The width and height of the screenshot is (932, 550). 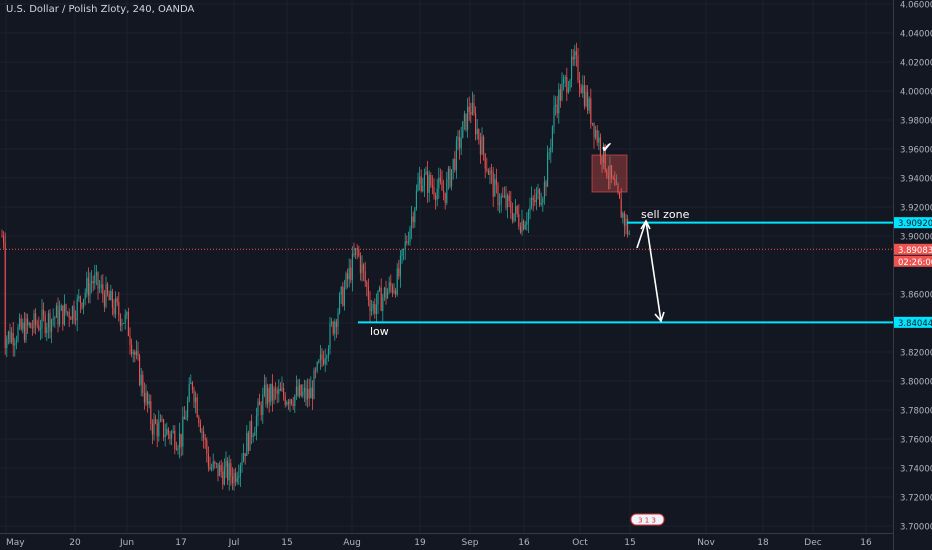 What do you see at coordinates (352, 543) in the screenshot?
I see `x-tick-label: Aug` at bounding box center [352, 543].